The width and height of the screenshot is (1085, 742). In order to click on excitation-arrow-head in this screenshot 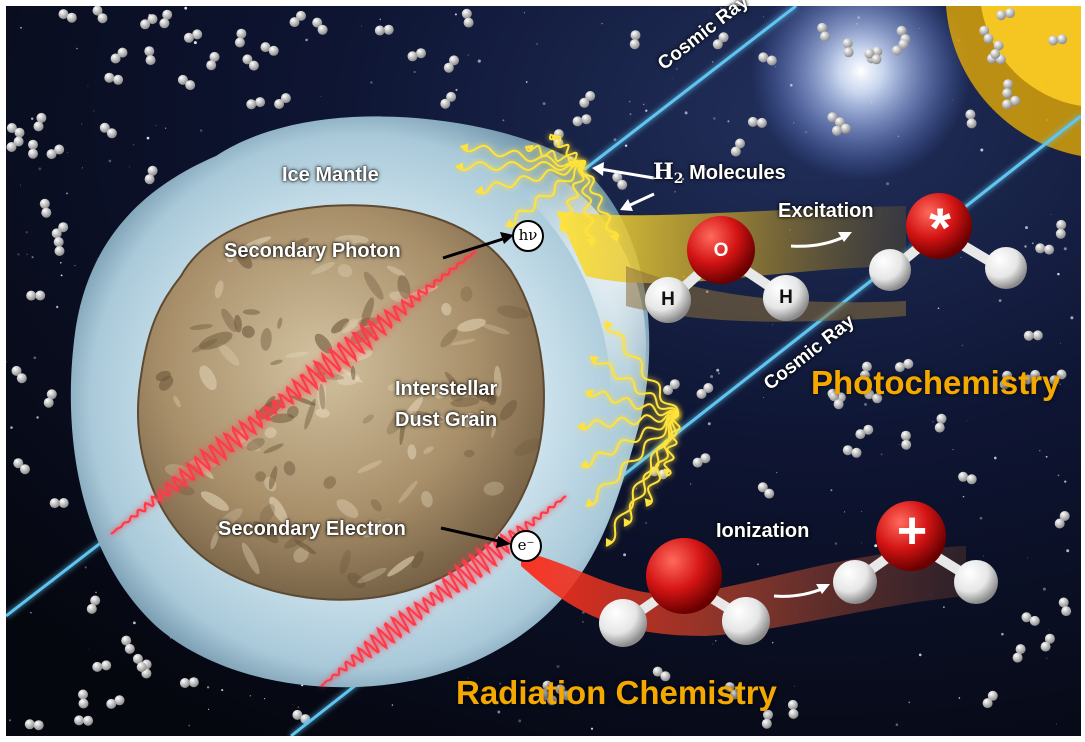, I will do `click(845, 237)`.